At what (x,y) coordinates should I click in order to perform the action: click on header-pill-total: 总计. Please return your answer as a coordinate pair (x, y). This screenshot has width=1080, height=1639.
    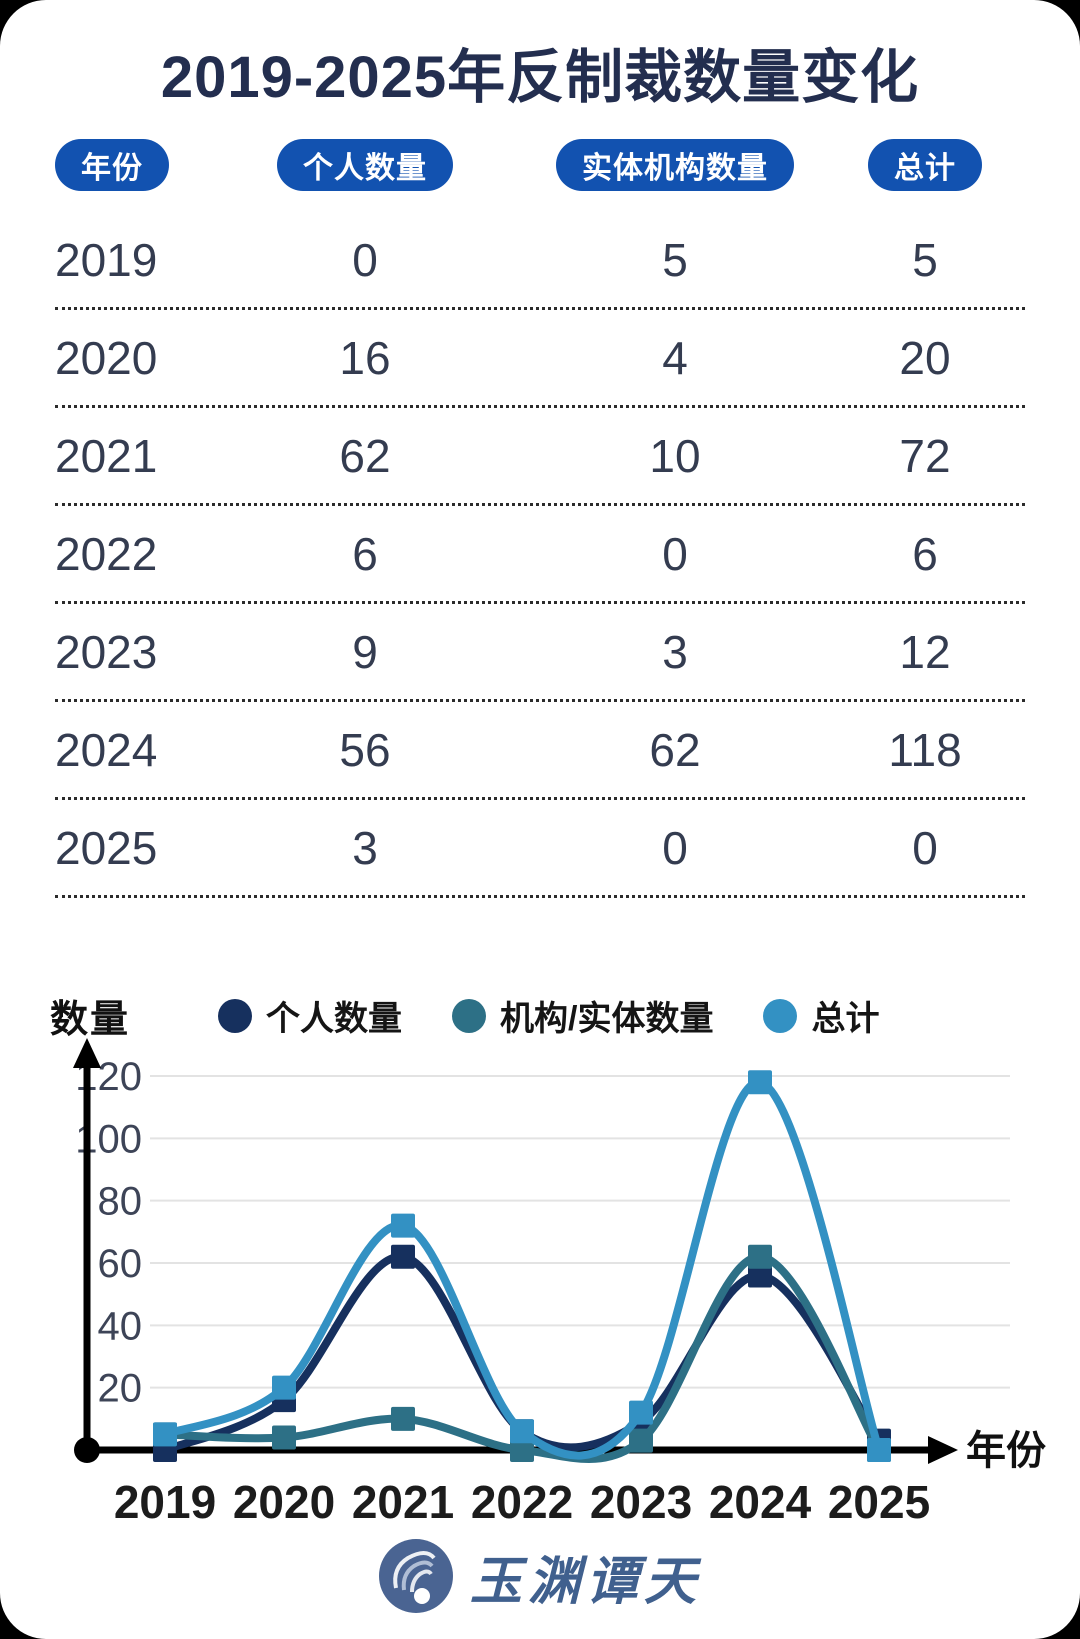
    Looking at the image, I should click on (925, 165).